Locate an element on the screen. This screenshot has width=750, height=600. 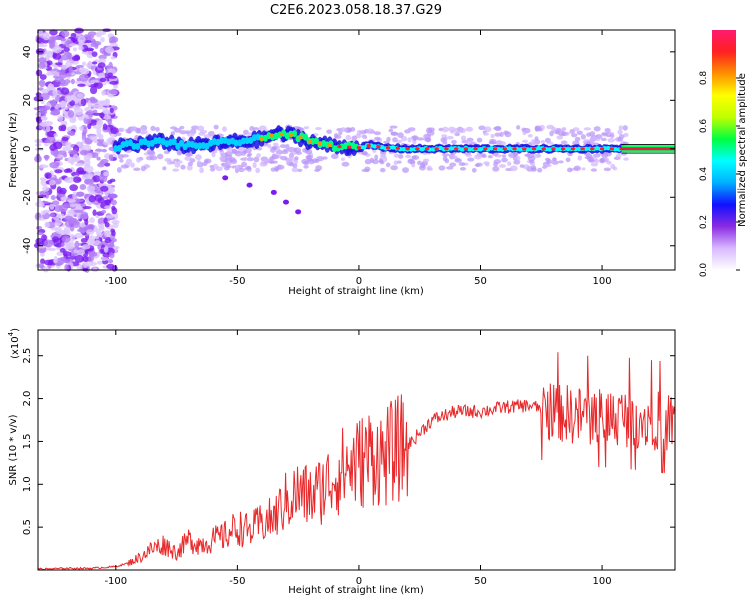
snr-x-tick-label: -50 is located at coordinates (237, 581).